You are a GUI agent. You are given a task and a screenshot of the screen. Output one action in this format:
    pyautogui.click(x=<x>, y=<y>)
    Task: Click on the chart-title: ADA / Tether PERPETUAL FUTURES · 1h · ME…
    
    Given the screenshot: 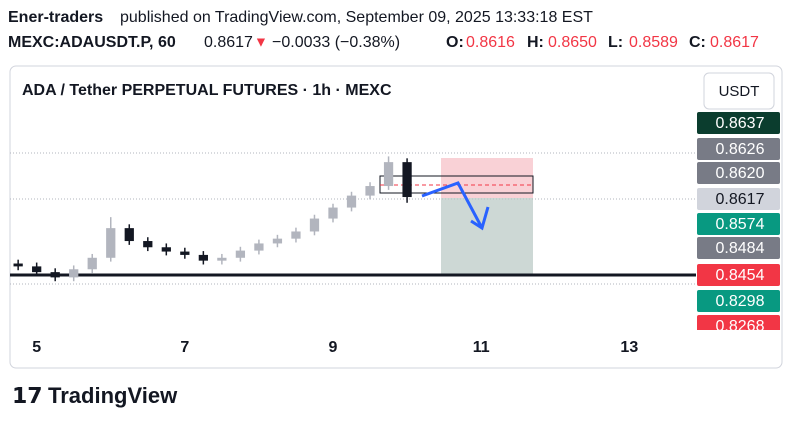 What is the action you would take?
    pyautogui.click(x=207, y=90)
    